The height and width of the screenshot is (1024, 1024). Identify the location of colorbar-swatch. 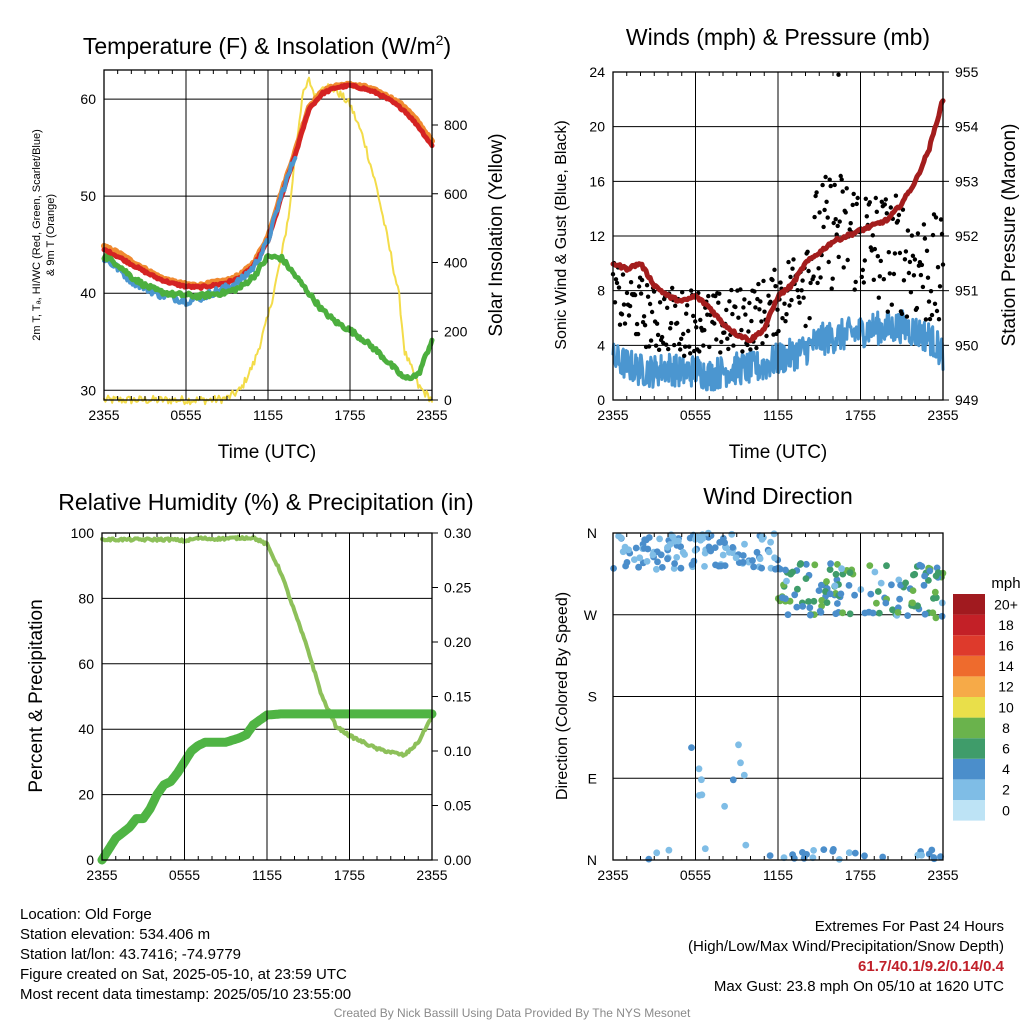
(969, 748).